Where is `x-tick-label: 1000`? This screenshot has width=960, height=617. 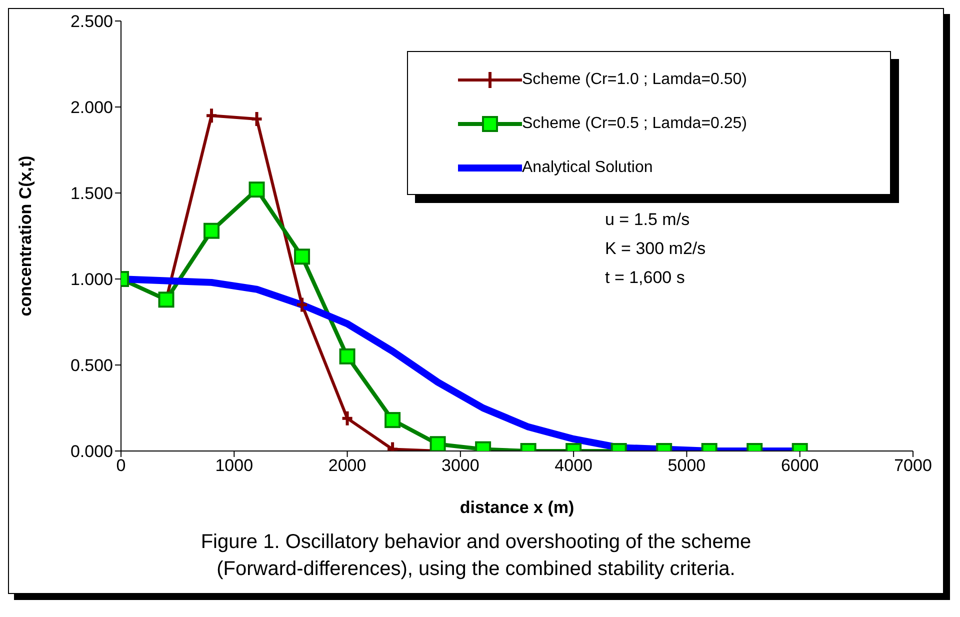 x-tick-label: 1000 is located at coordinates (234, 466).